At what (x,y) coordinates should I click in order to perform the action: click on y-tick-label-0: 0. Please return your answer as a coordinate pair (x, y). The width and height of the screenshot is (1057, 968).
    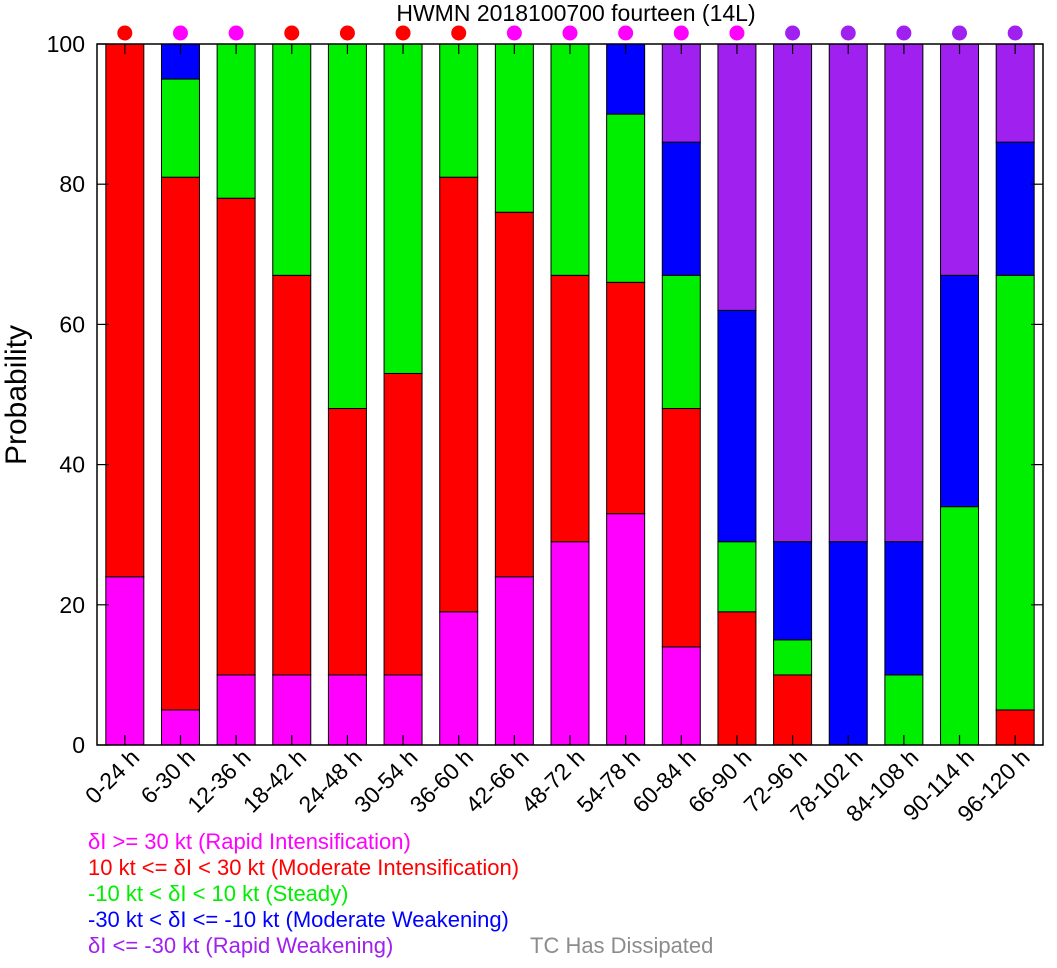
    Looking at the image, I should click on (78, 745).